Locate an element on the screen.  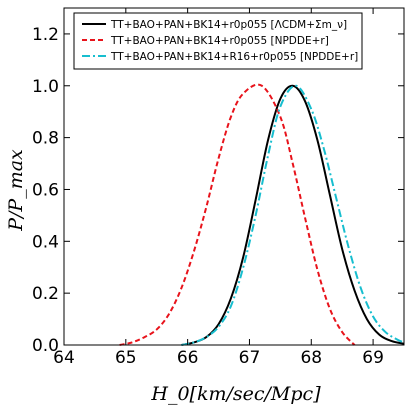
y-tick-label: 0.6 is located at coordinates (45, 190).